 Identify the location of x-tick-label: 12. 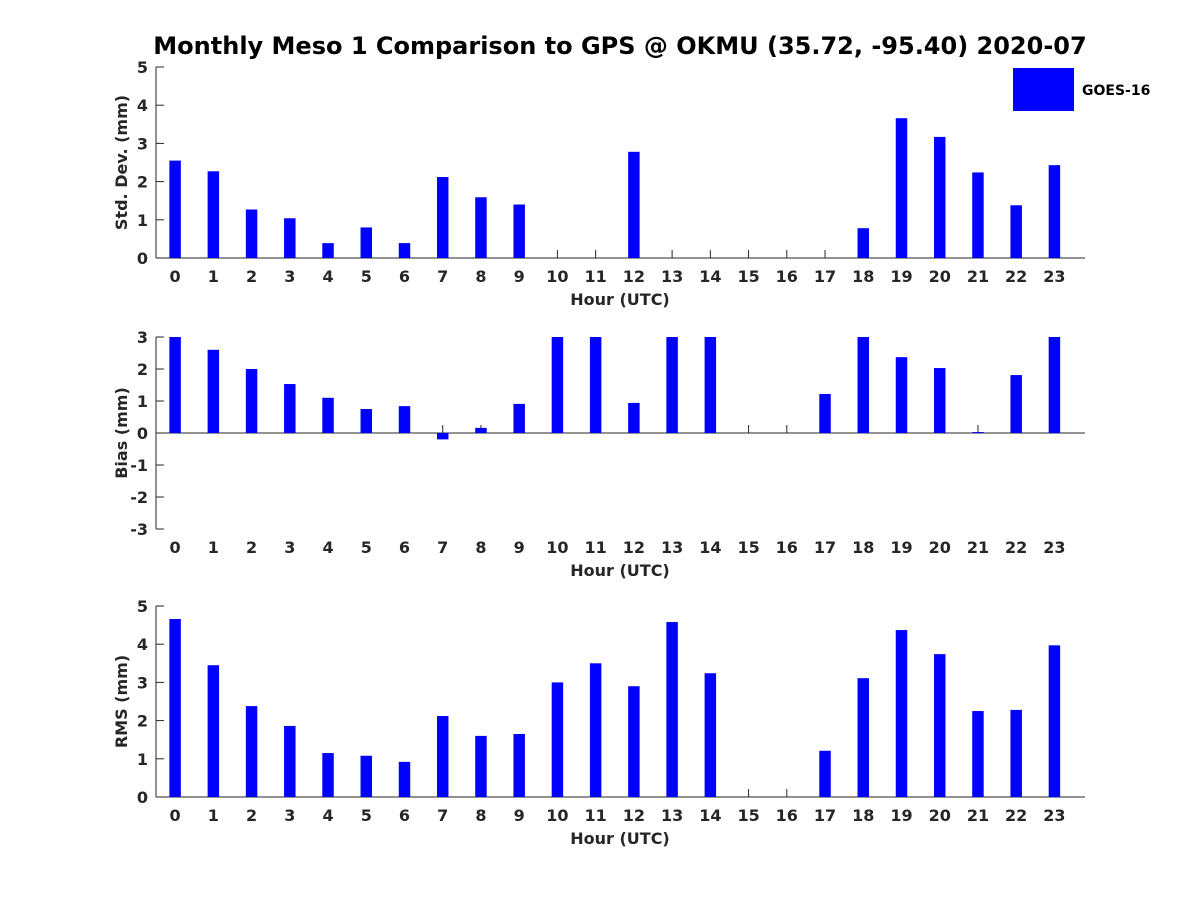
(634, 276).